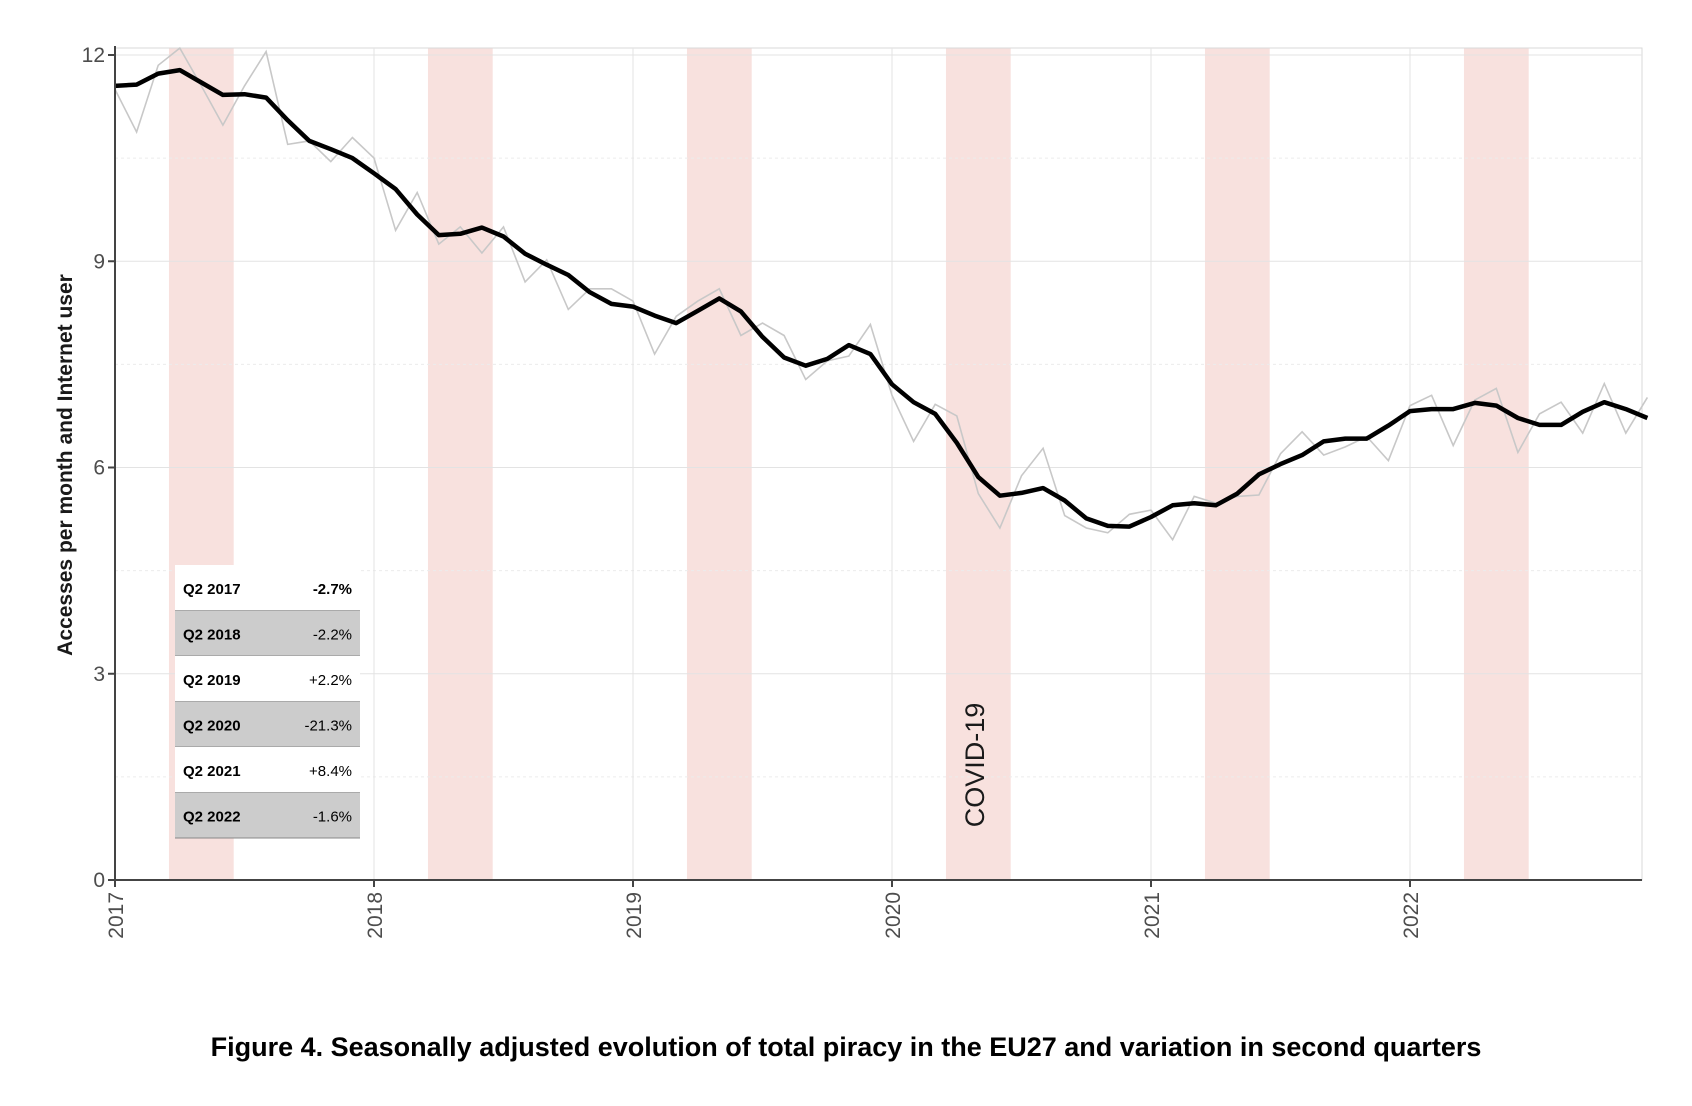 The image size is (1692, 1106). I want to click on table-row-label: Q2 2020, so click(212, 725).